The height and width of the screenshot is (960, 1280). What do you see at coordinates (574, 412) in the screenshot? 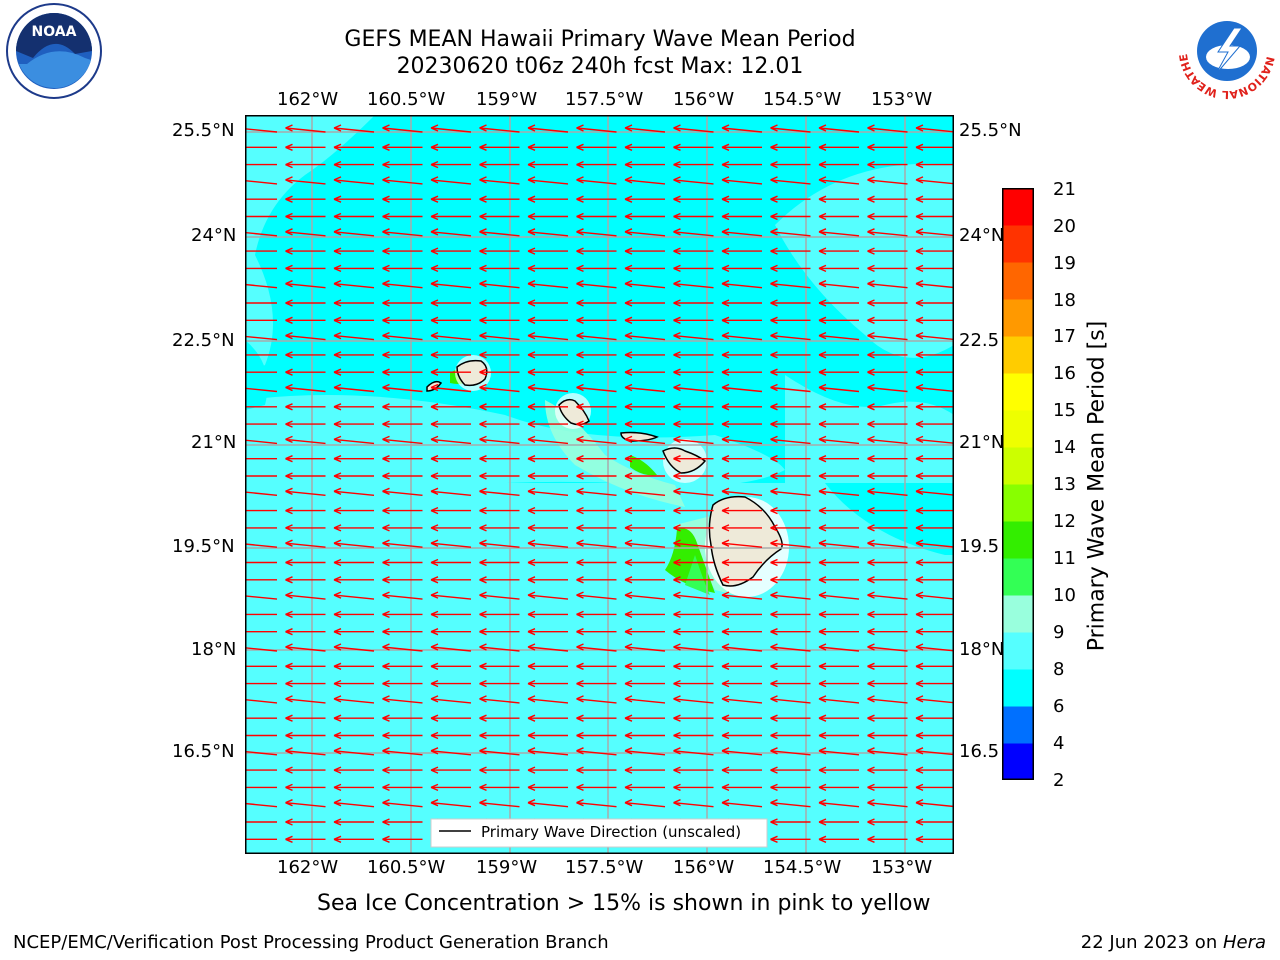
I see `island-oahu` at bounding box center [574, 412].